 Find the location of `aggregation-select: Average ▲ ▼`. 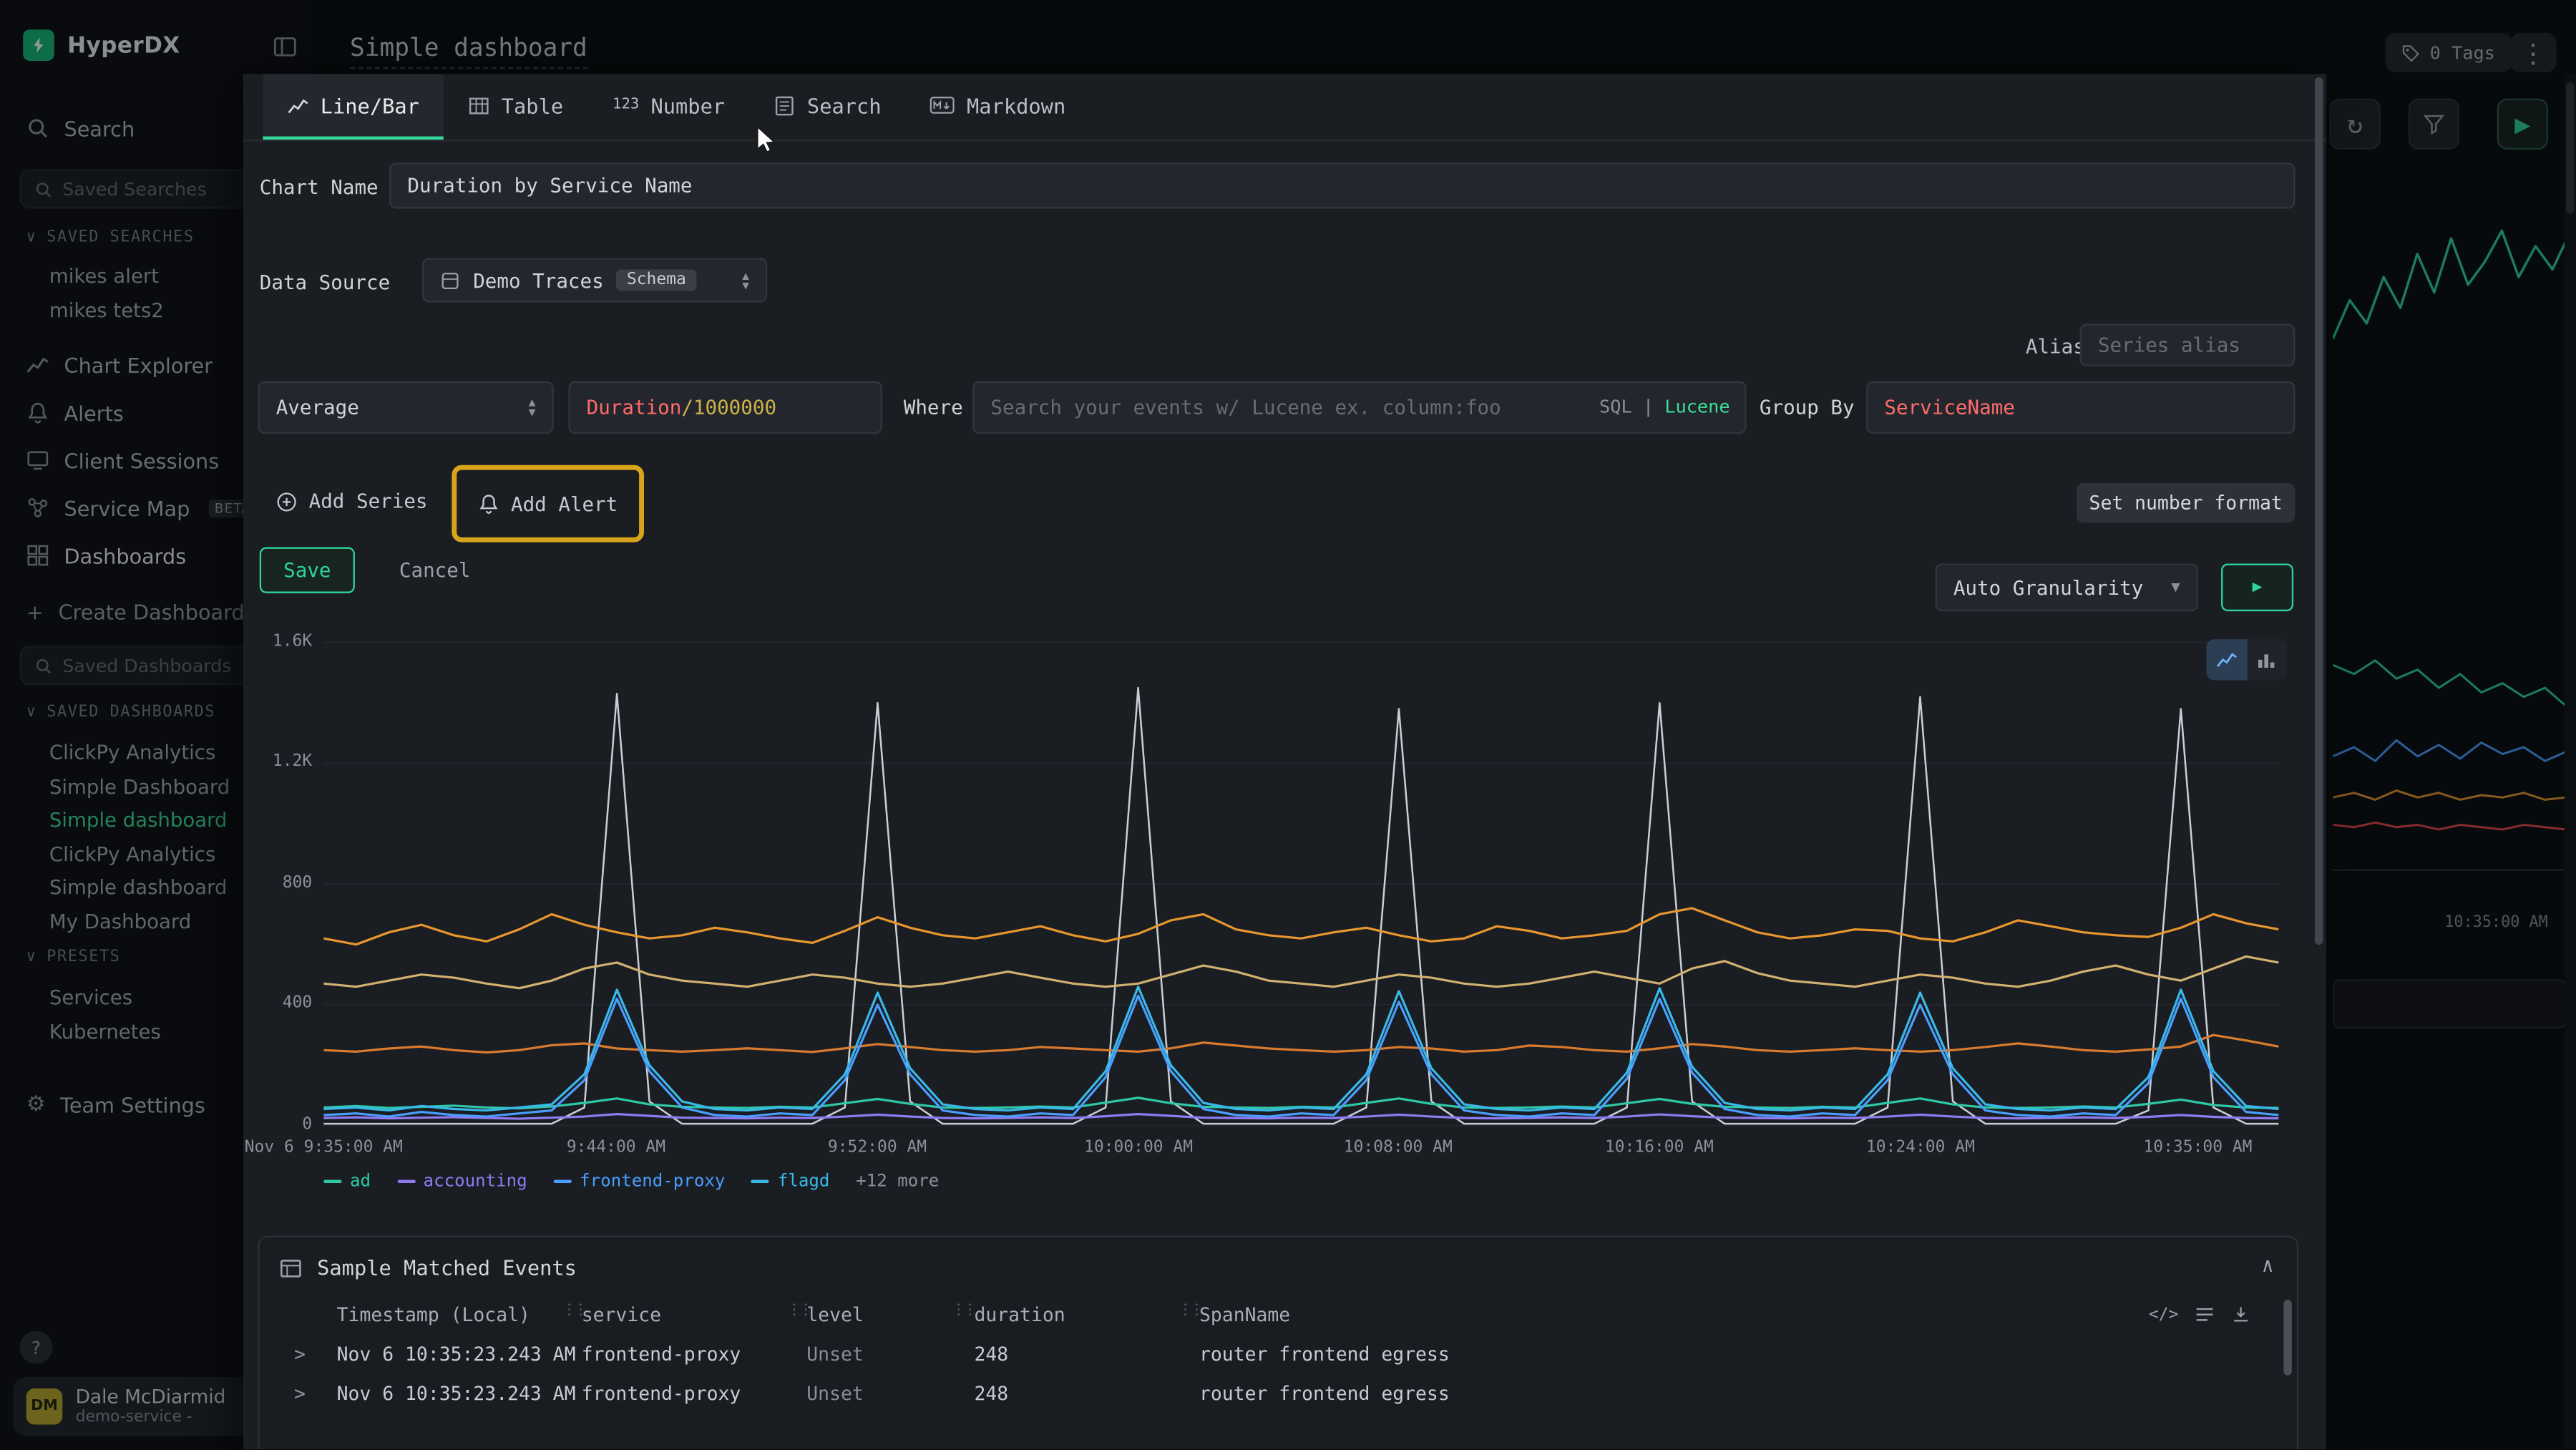

aggregation-select: Average ▲ ▼ is located at coordinates (406, 407).